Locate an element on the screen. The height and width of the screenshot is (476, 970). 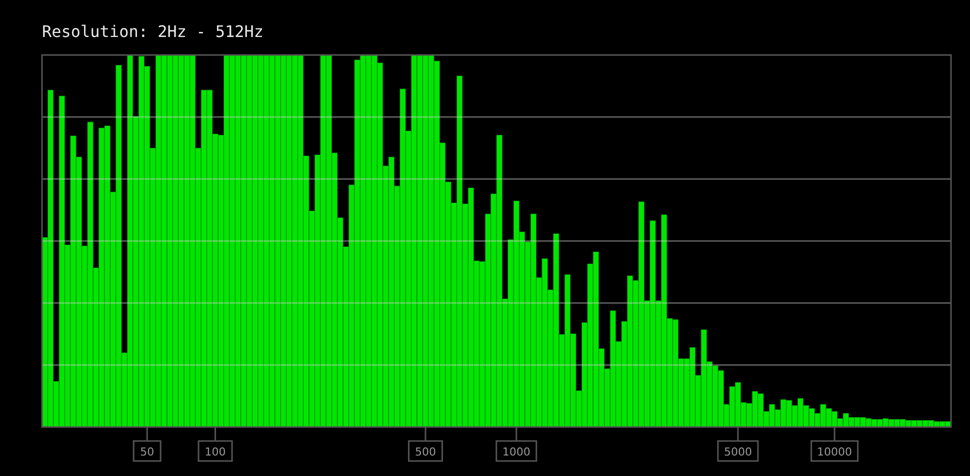
x-tick-label: 100 is located at coordinates (215, 452).